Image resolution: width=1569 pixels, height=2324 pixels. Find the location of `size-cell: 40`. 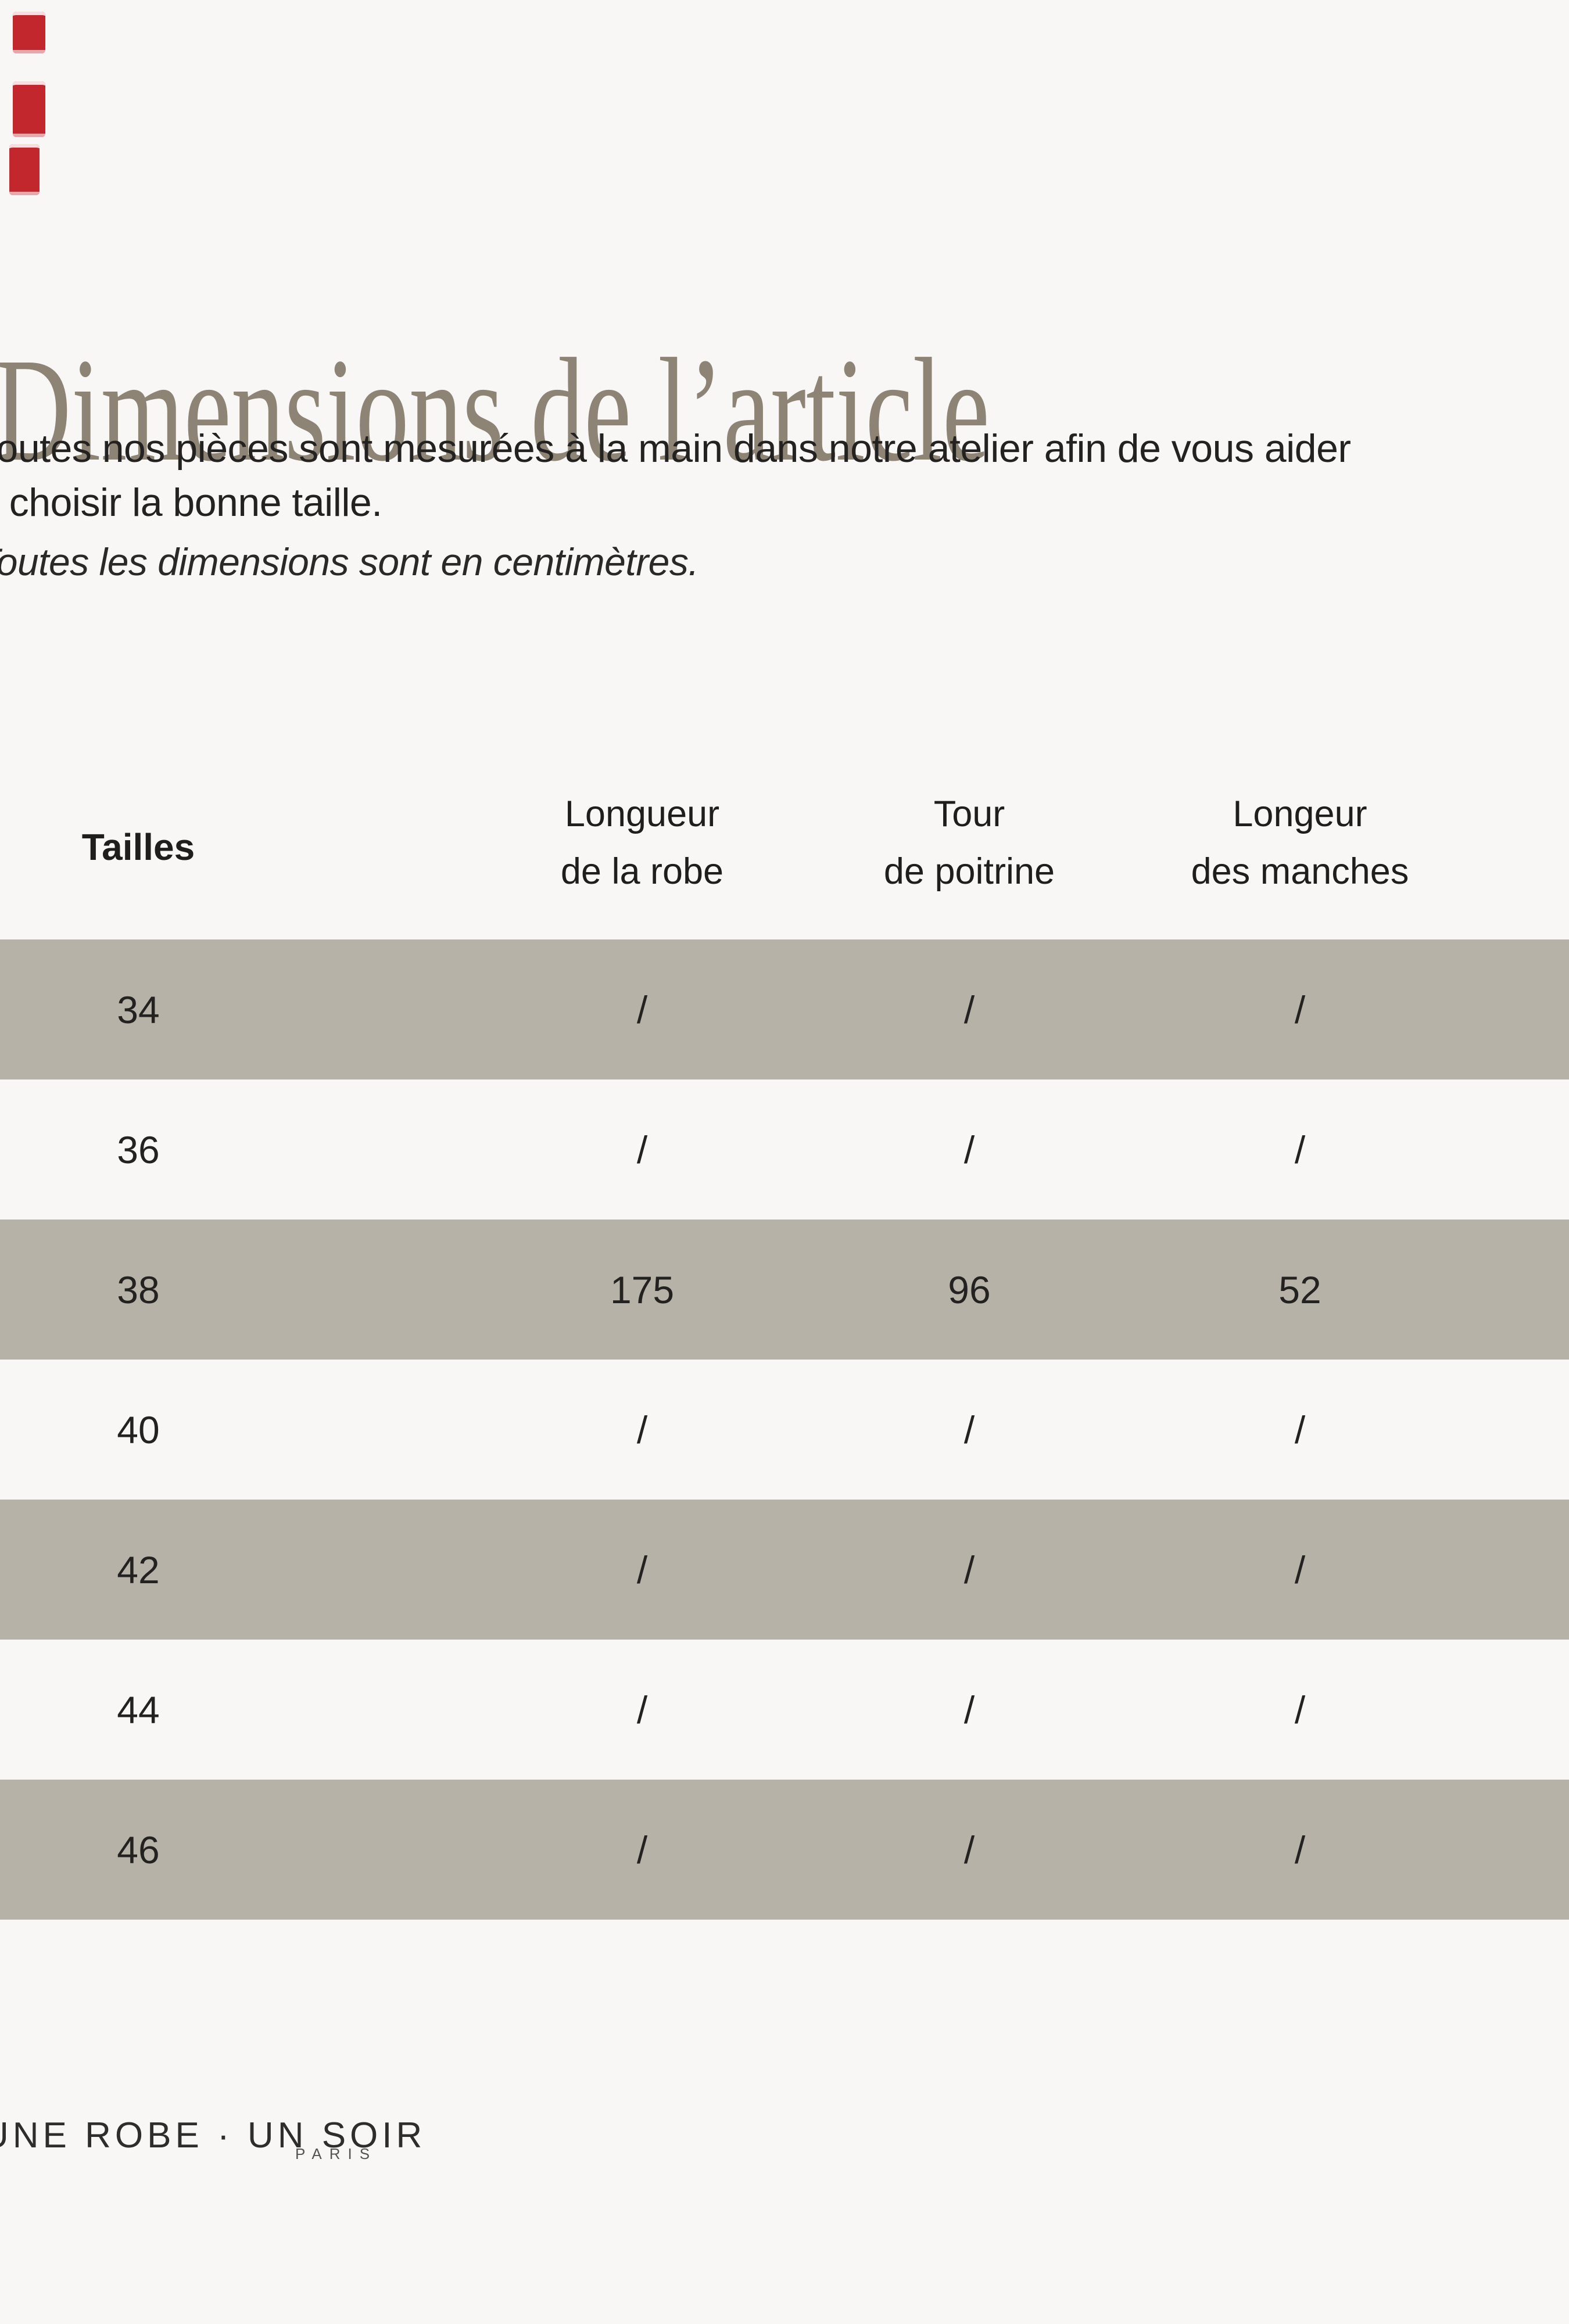

size-cell: 40 is located at coordinates (138, 1429).